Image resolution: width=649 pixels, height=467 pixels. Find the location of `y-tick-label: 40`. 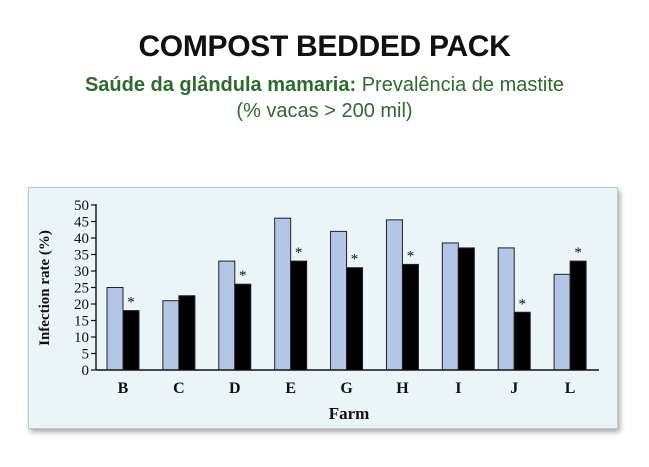

y-tick-label: 40 is located at coordinates (81, 239).